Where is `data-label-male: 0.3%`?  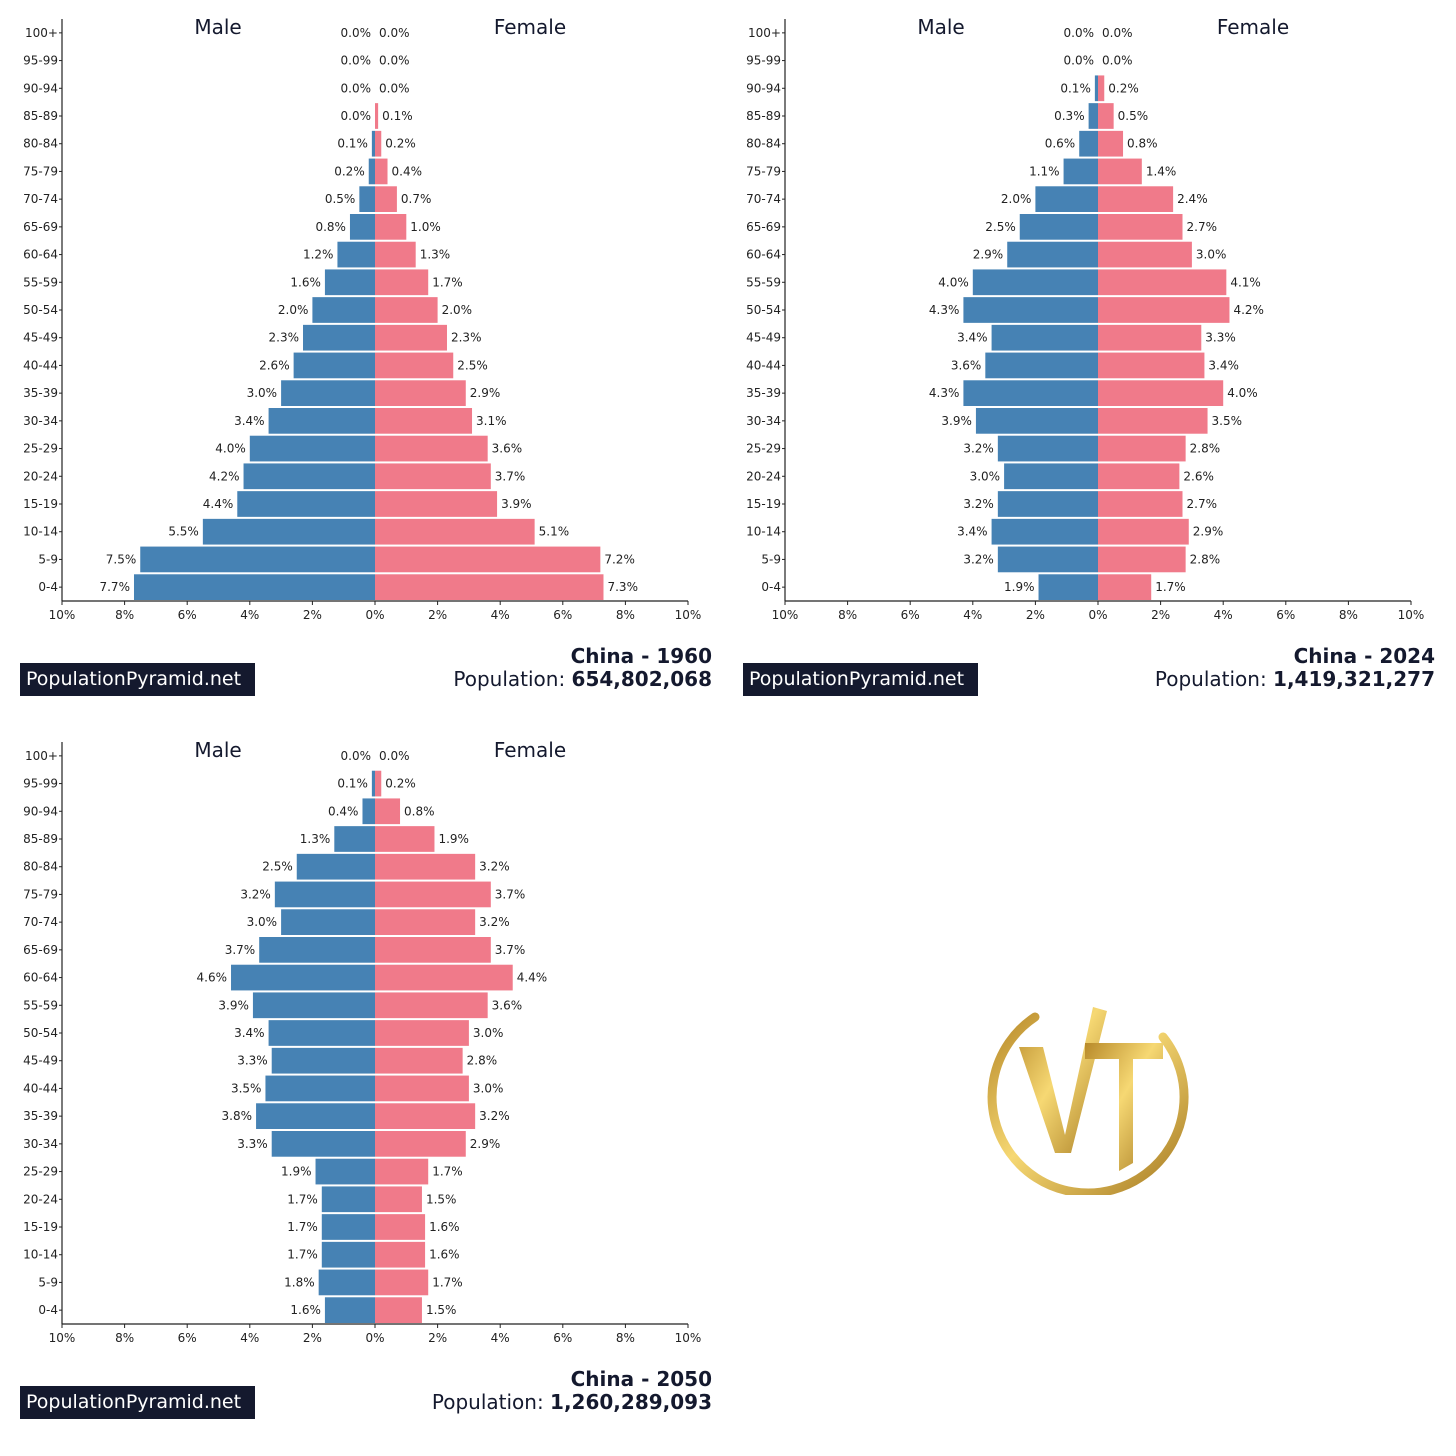
data-label-male: 0.3% is located at coordinates (1069, 116).